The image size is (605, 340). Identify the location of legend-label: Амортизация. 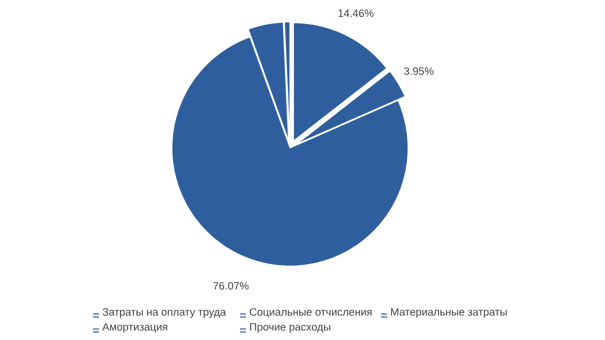
(135, 328).